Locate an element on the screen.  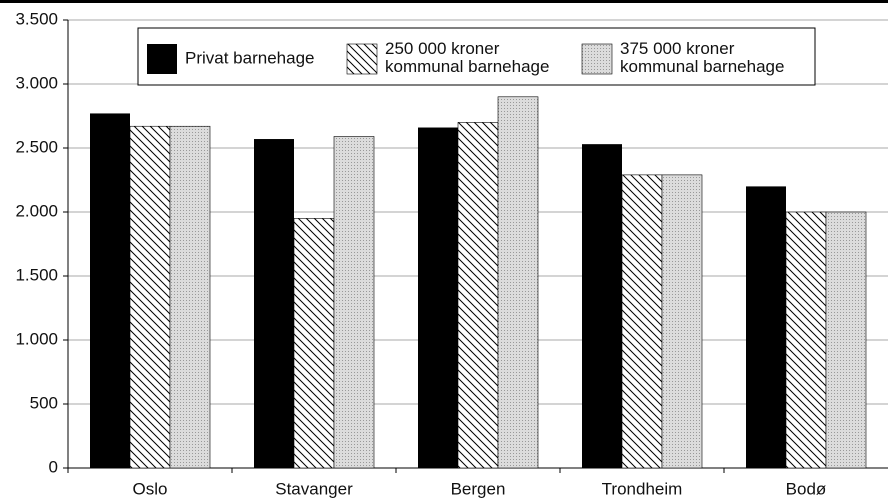
y-tick-label: 3.500 is located at coordinates (36, 18).